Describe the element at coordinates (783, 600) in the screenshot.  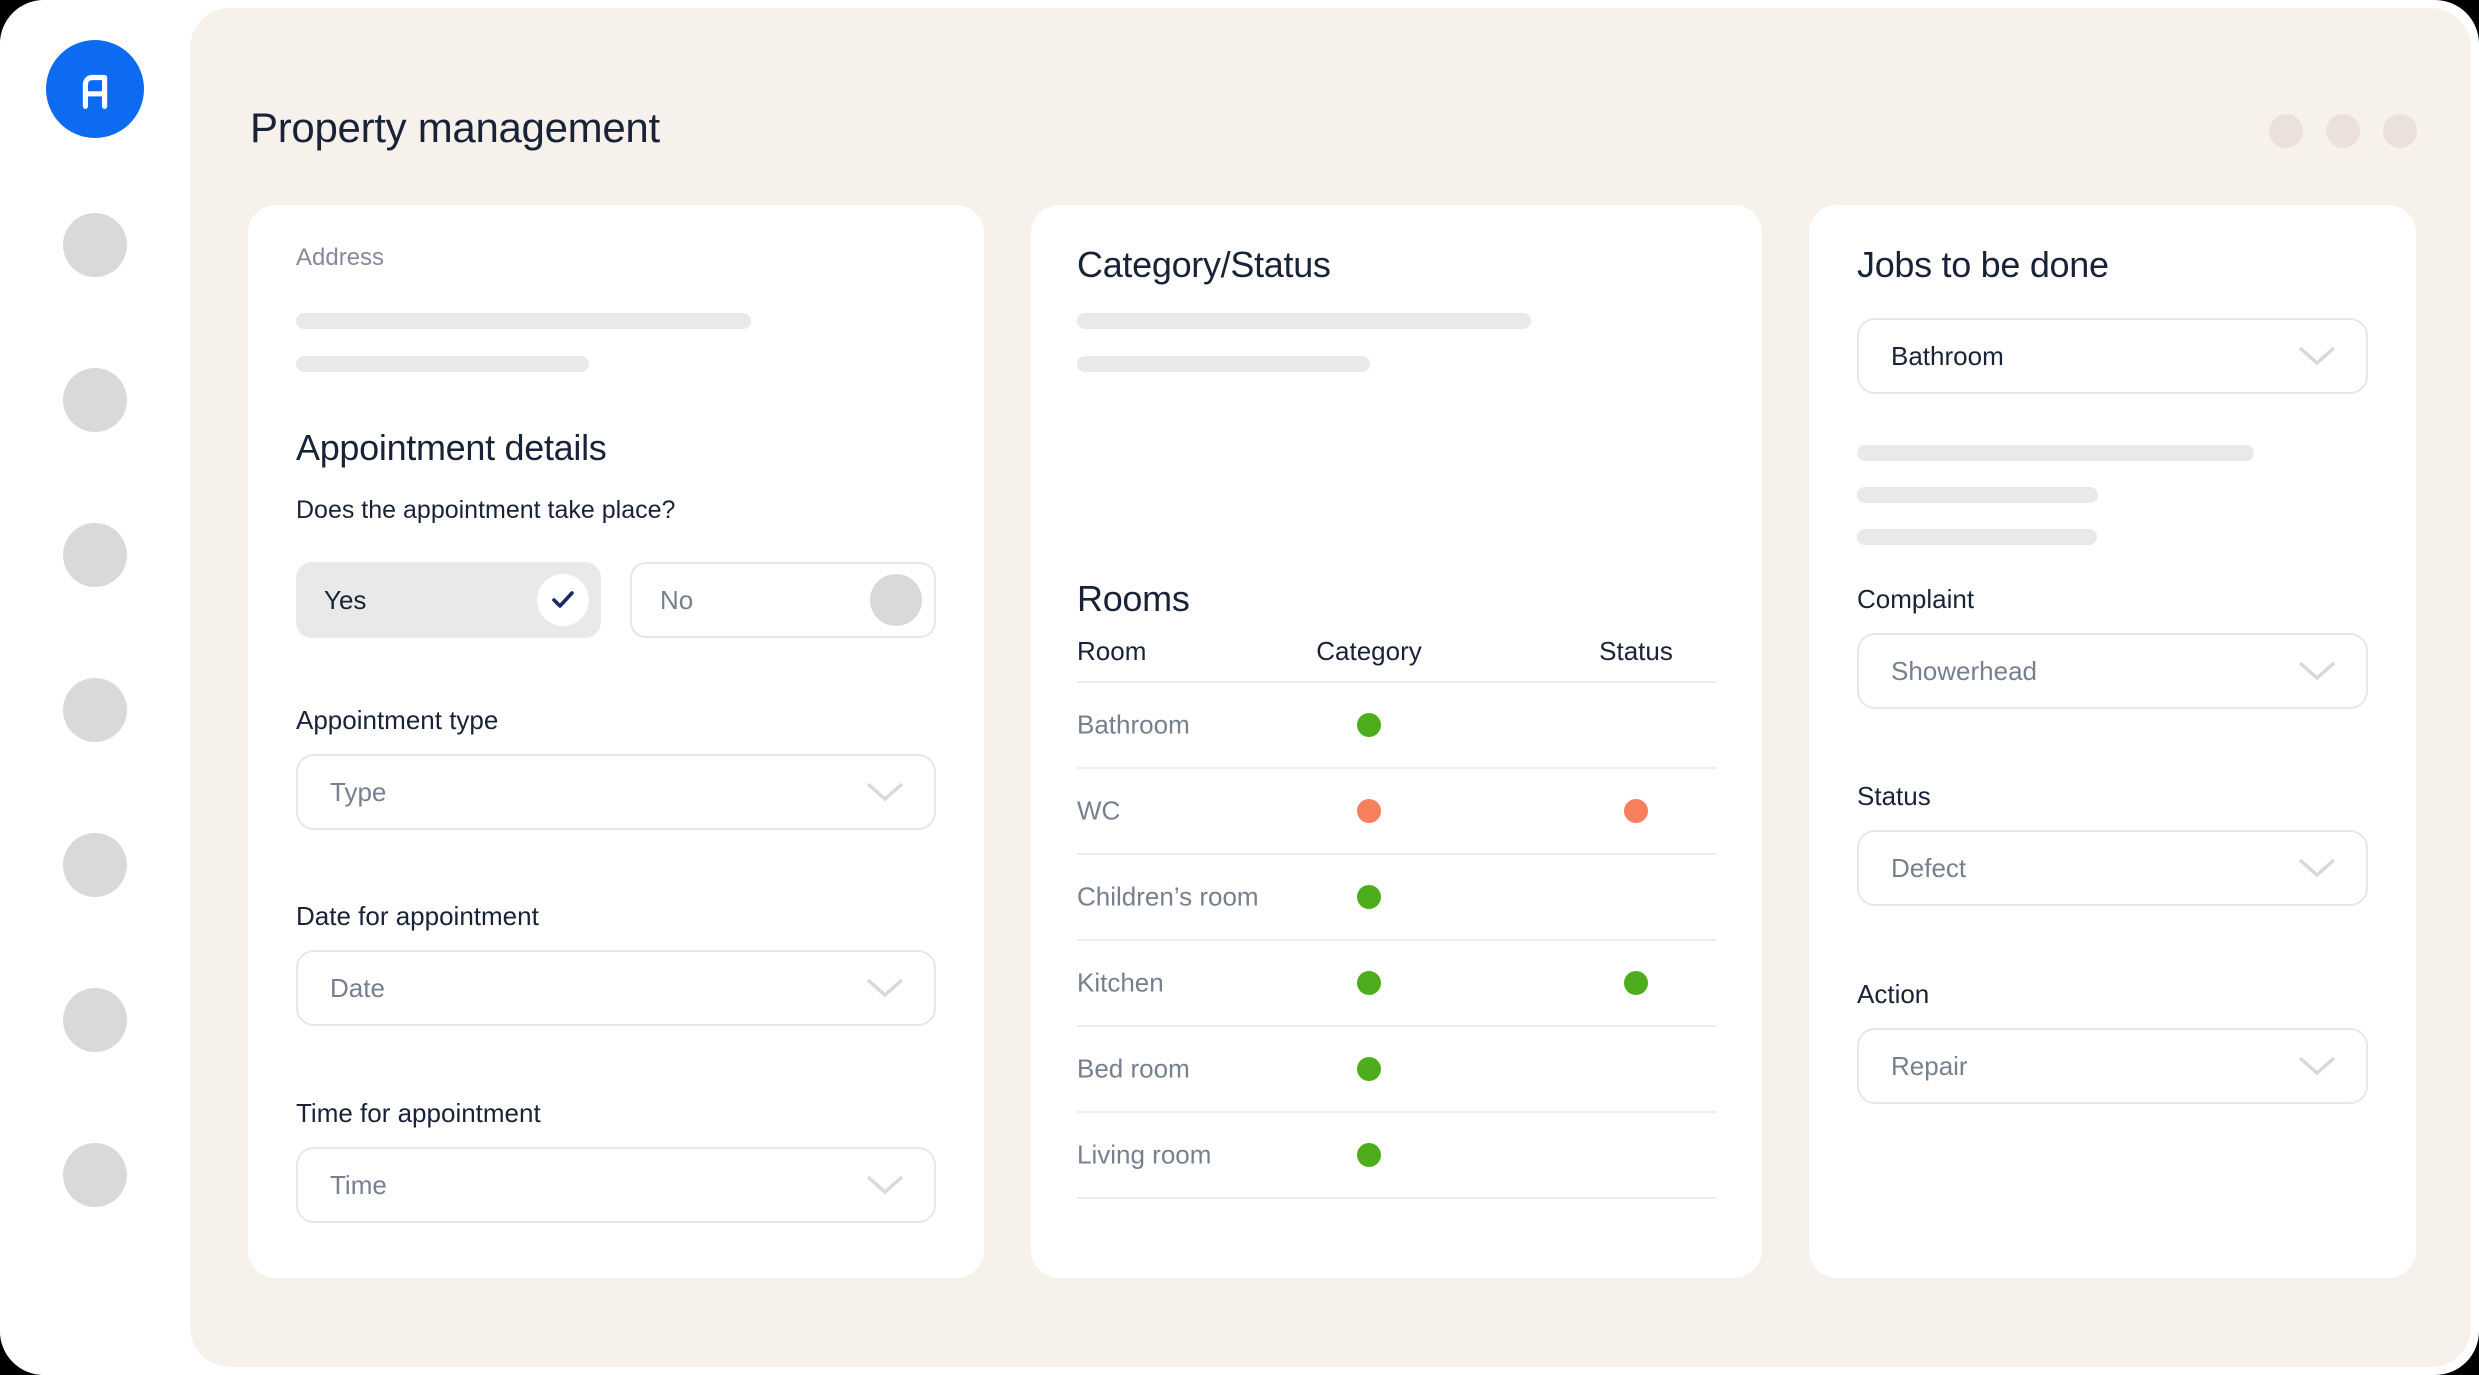
I see `no-button: No` at that location.